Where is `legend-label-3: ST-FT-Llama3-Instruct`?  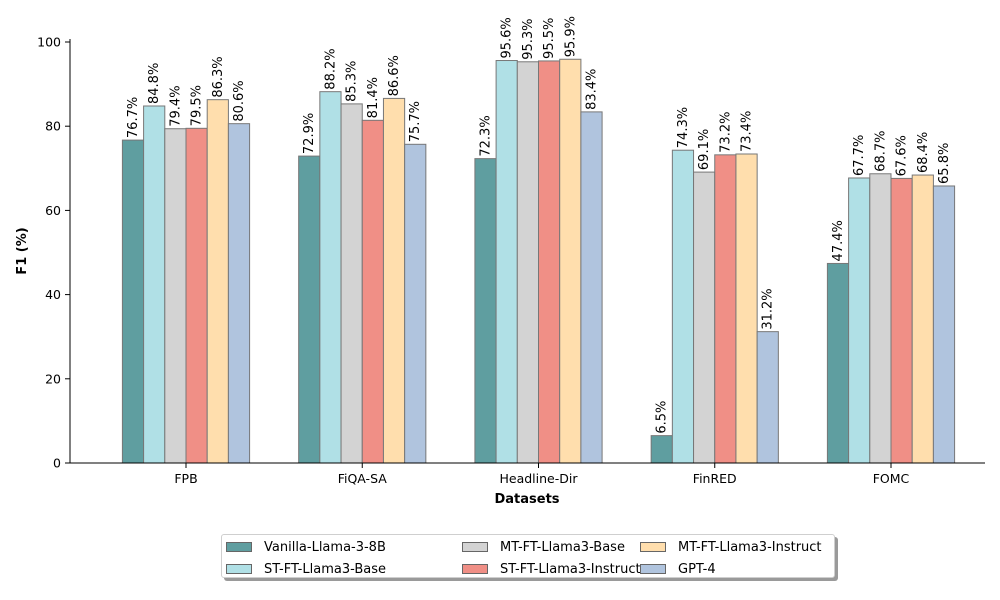 legend-label-3: ST-FT-Llama3-Instruct is located at coordinates (570, 569).